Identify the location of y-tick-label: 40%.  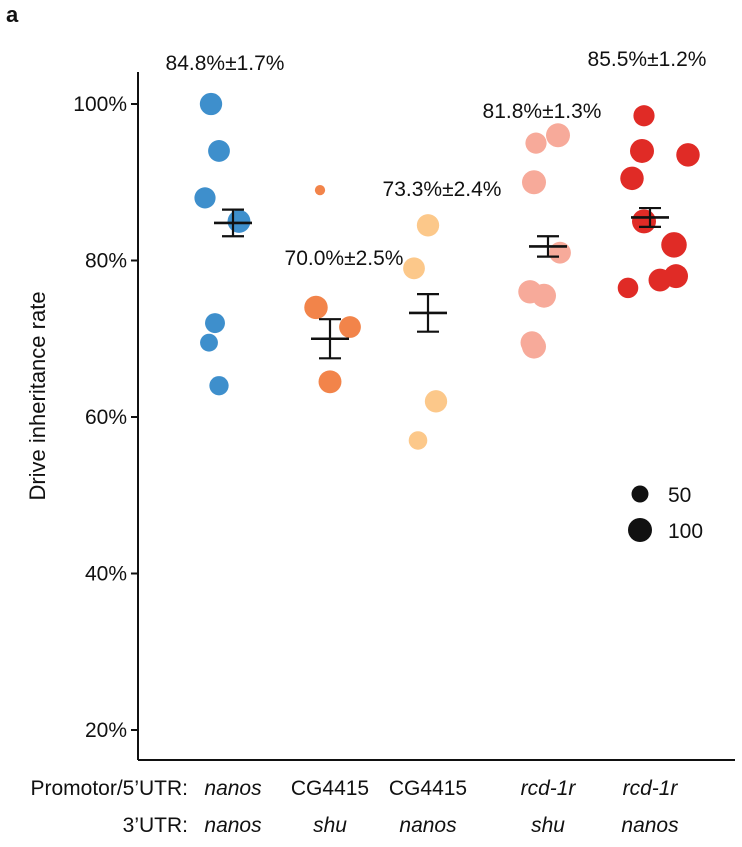
(106, 574).